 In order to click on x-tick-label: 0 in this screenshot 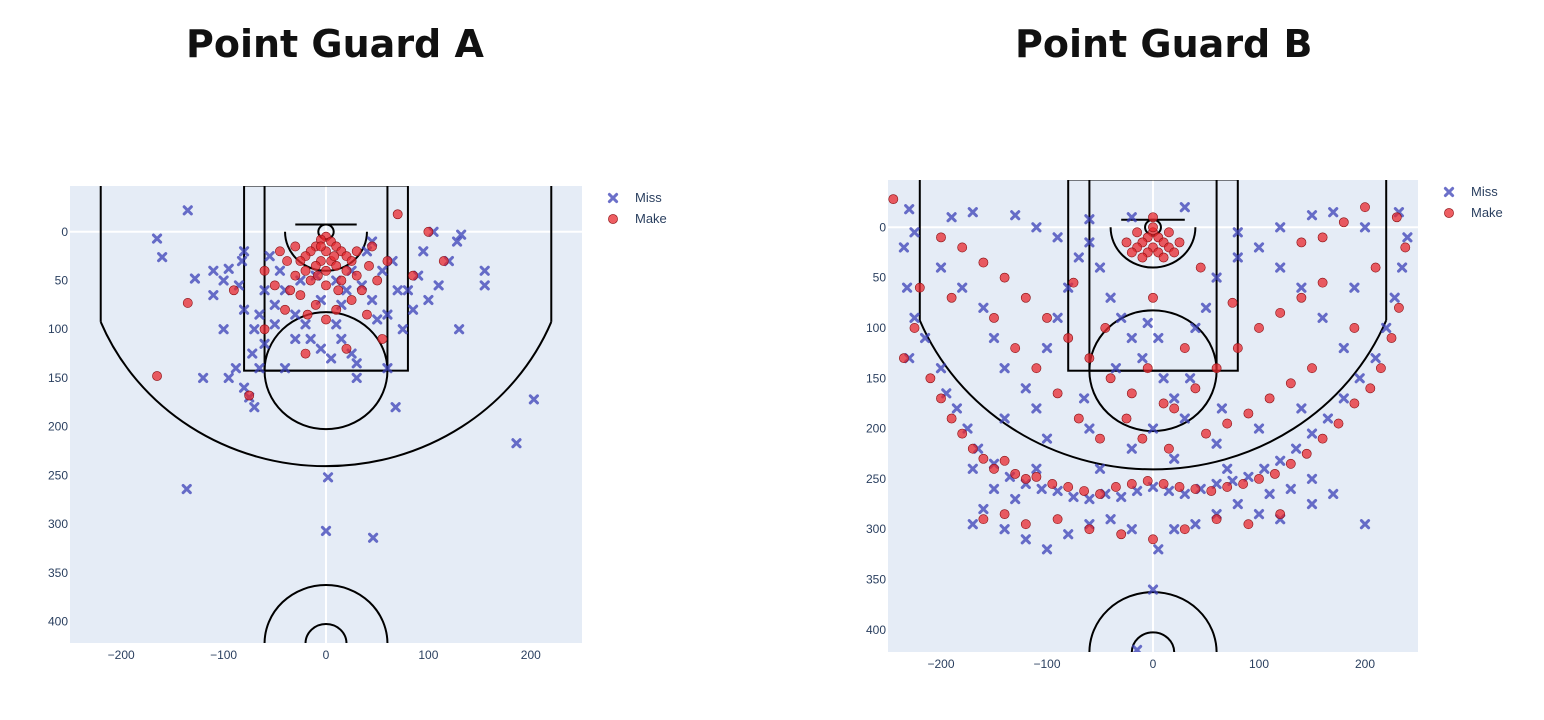, I will do `click(1153, 664)`.